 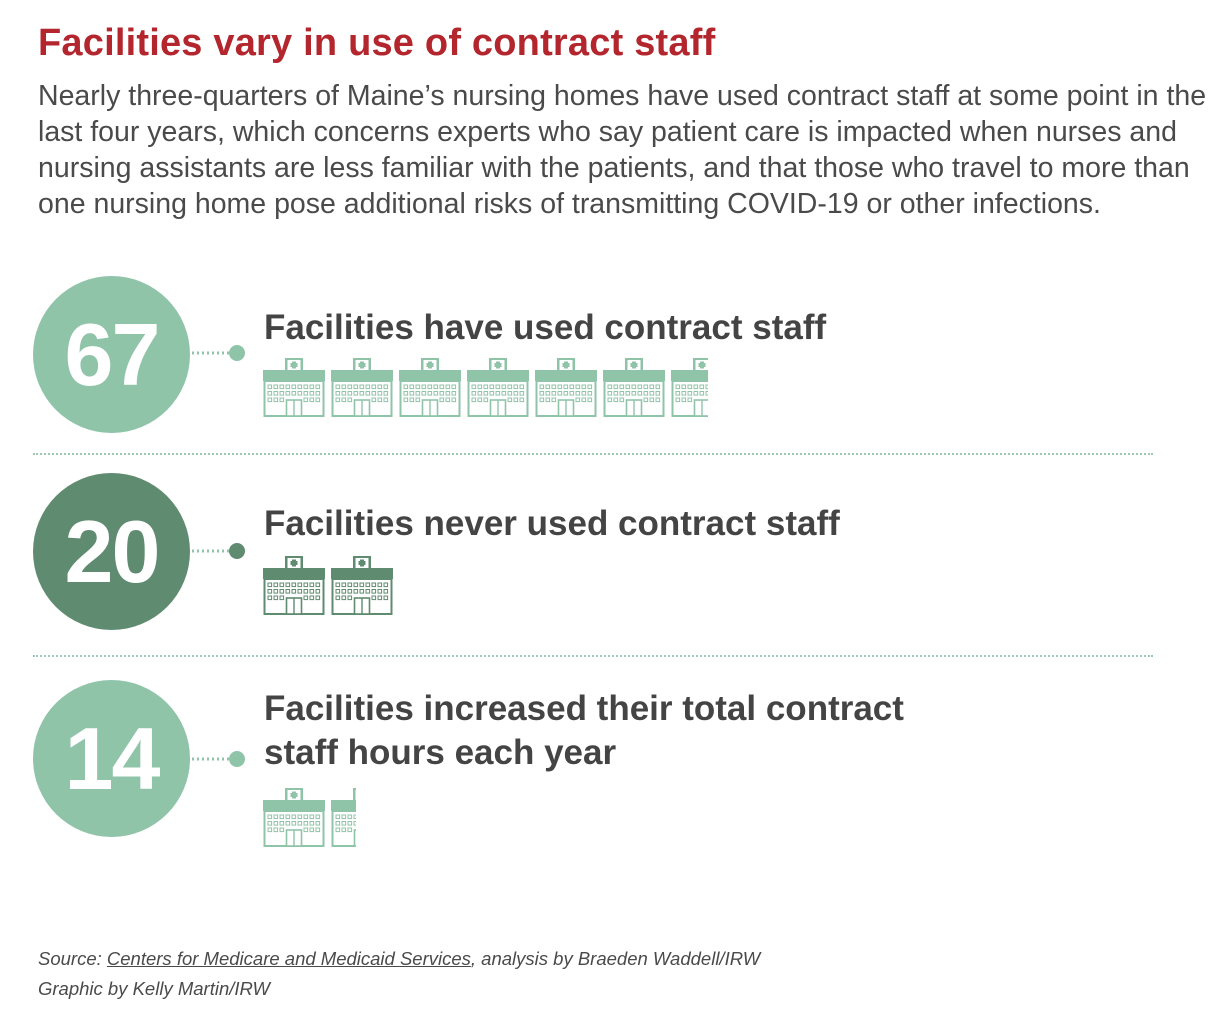 I want to click on graphic-credit: Graphic by Kelly Martin/IRW, so click(x=154, y=988).